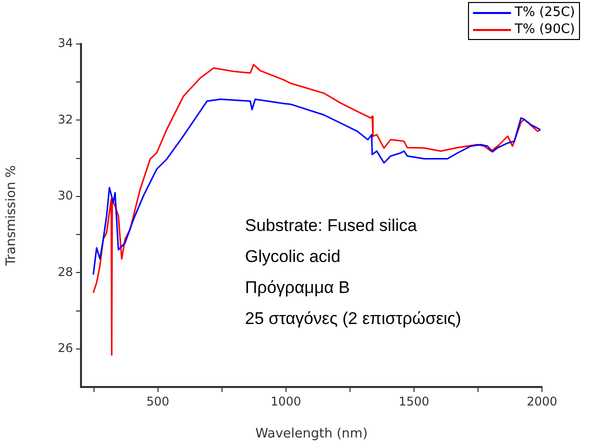 The width and height of the screenshot is (592, 446). What do you see at coordinates (311, 434) in the screenshot?
I see `x-axis-title: Wavelength (nm)` at bounding box center [311, 434].